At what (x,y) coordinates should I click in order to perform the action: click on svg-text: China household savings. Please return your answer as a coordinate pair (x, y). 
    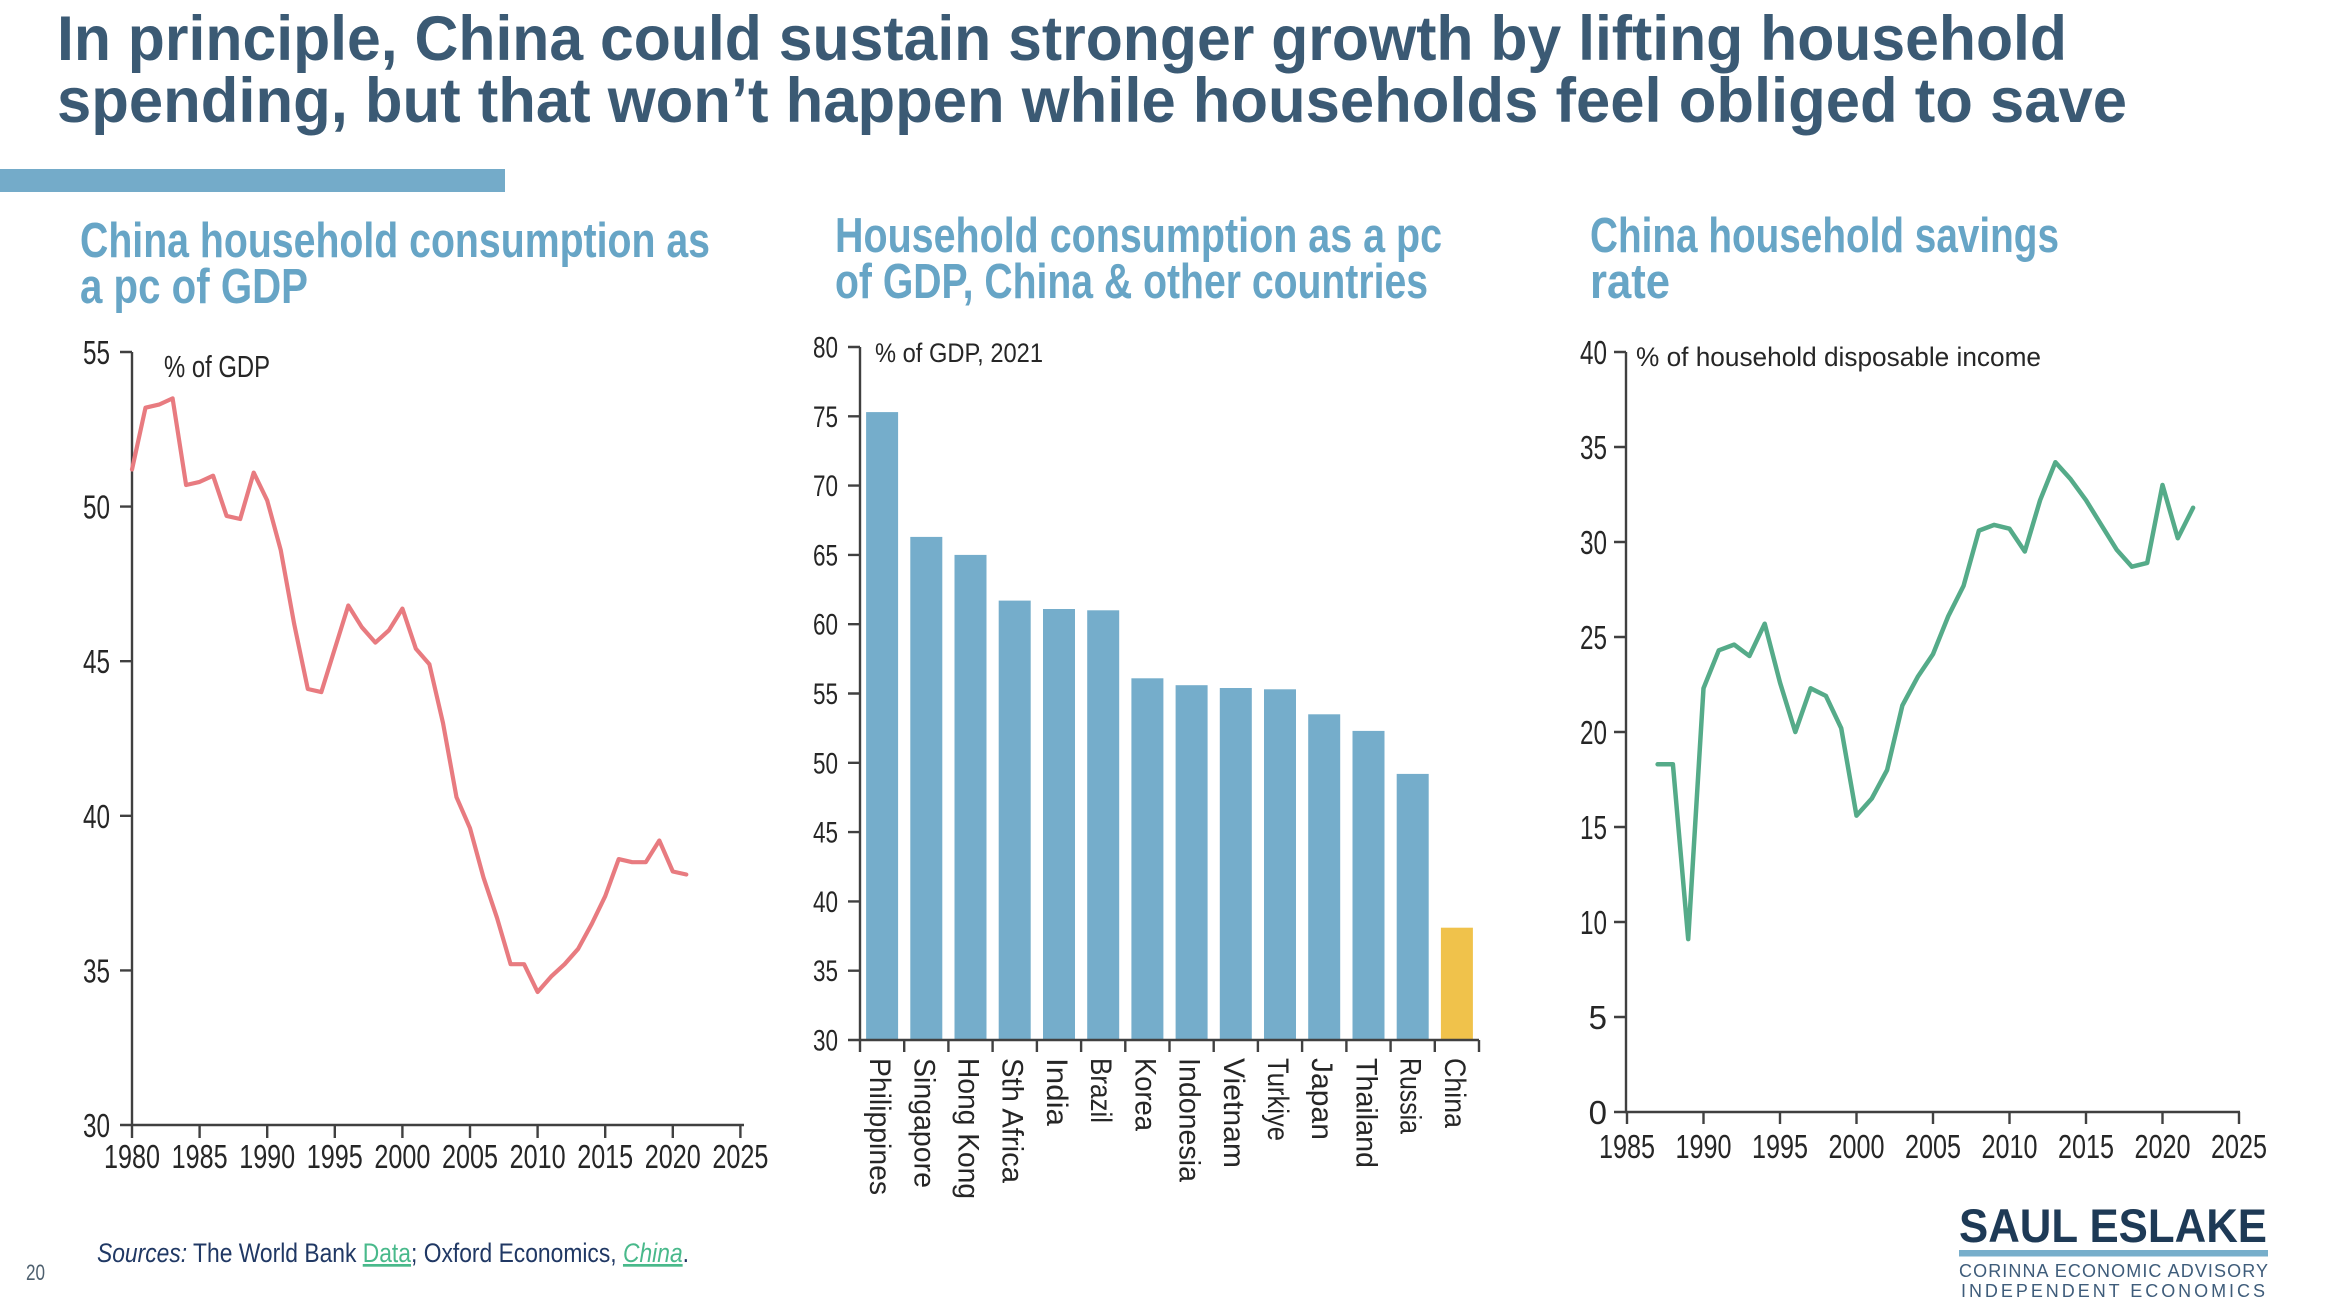
    Looking at the image, I should click on (1824, 236).